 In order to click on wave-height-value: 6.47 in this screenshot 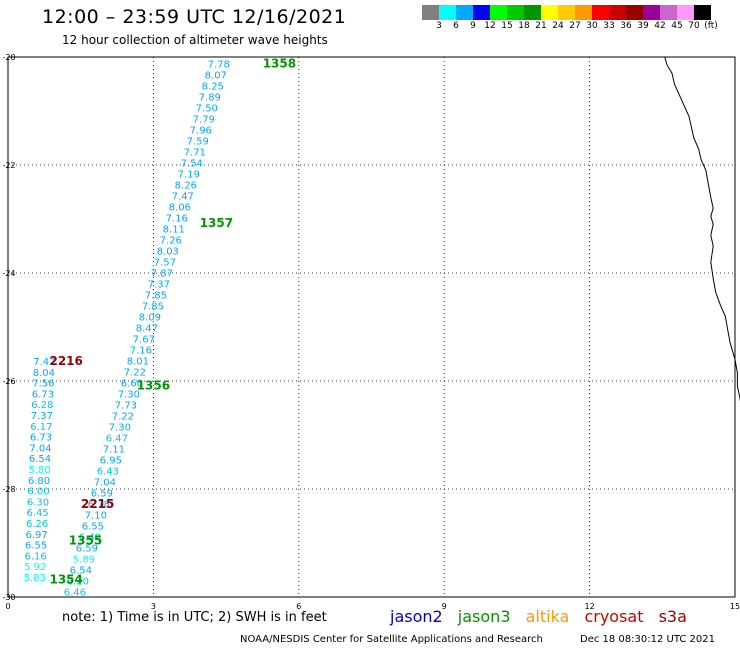, I will do `click(117, 439)`.